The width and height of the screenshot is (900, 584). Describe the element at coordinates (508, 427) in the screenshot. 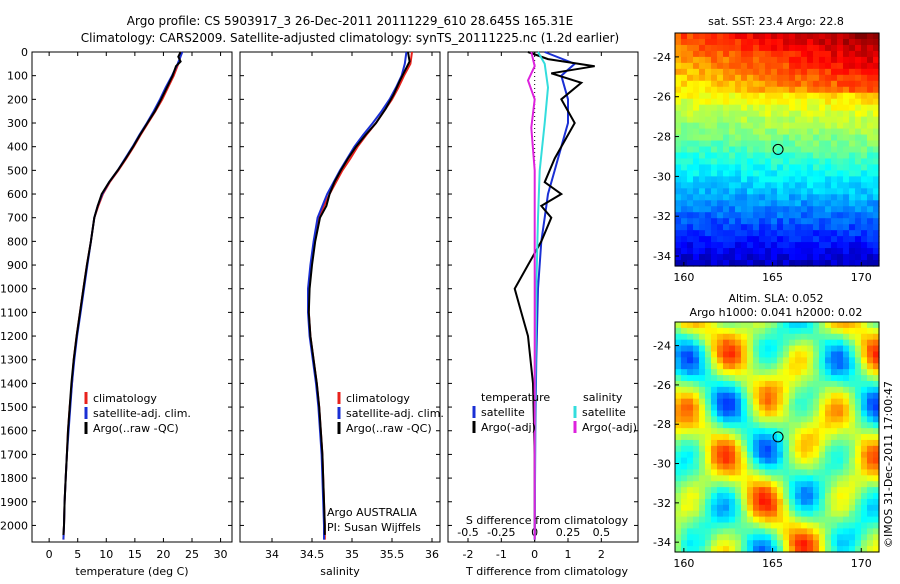

I see `legend-label-t-argo: Argo(-adj)` at that location.